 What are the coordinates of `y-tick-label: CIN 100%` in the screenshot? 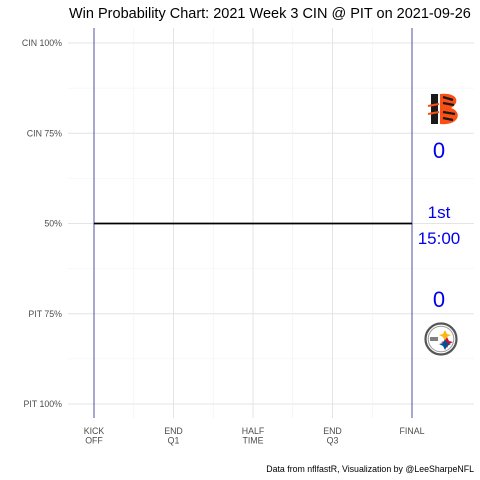 It's located at (42, 43).